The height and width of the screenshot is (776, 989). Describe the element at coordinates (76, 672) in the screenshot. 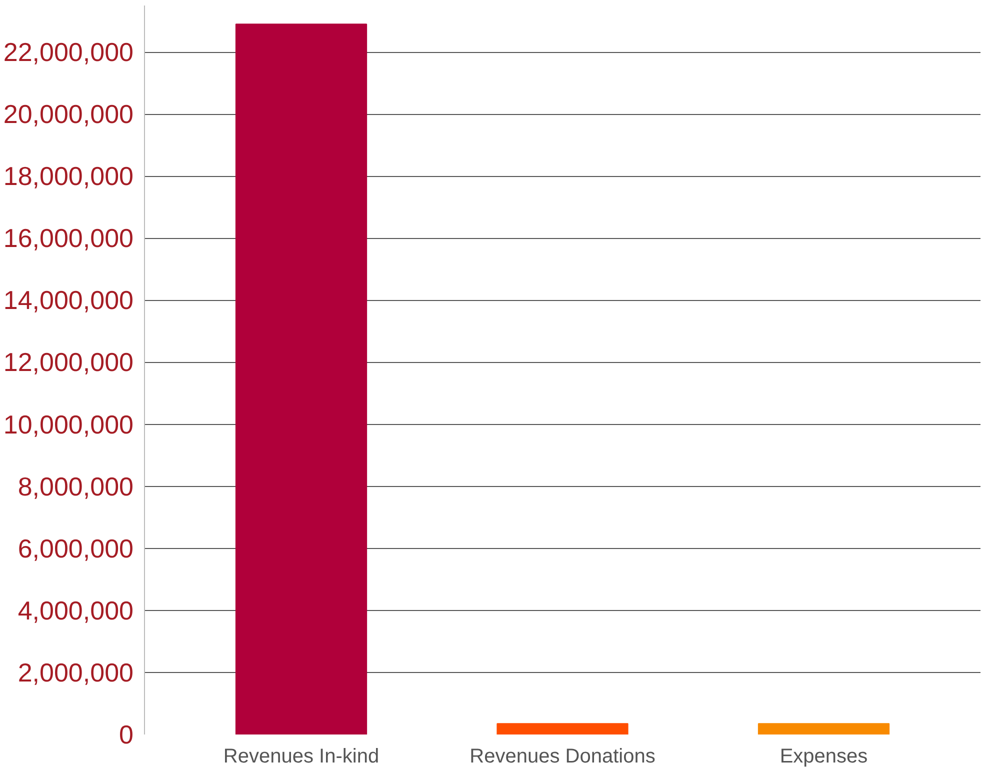

I see `y-tick-label: 2,000,000` at that location.